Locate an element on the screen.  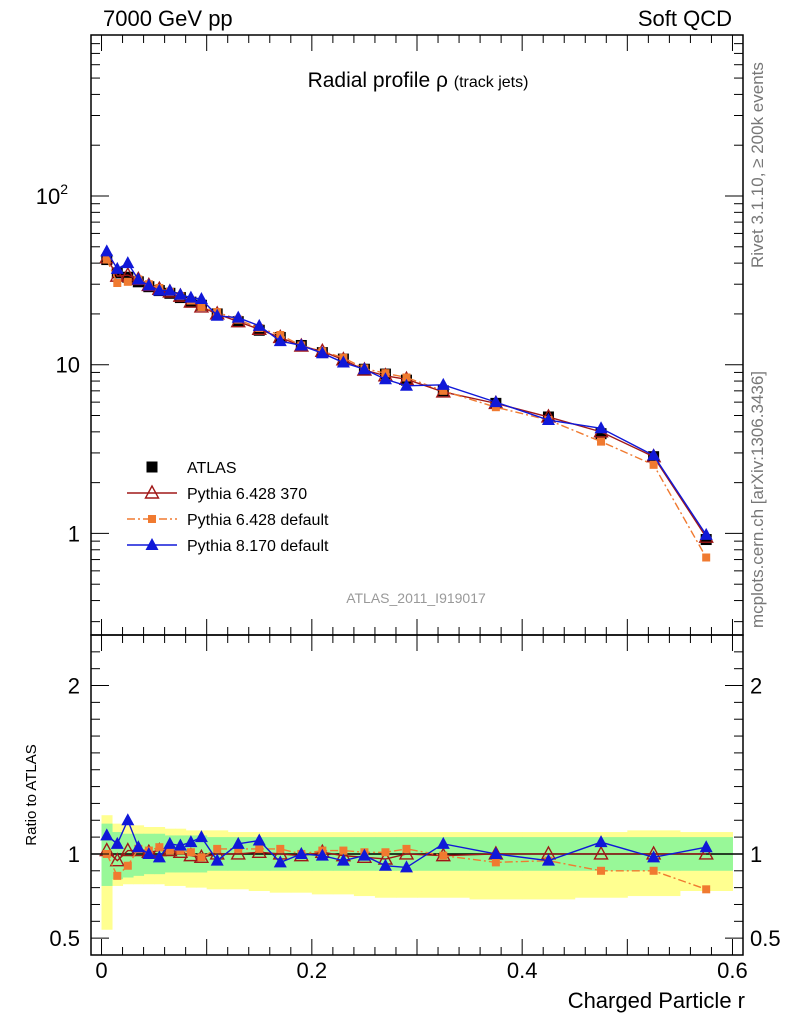
legend-label: ATLAS is located at coordinates (212, 468).